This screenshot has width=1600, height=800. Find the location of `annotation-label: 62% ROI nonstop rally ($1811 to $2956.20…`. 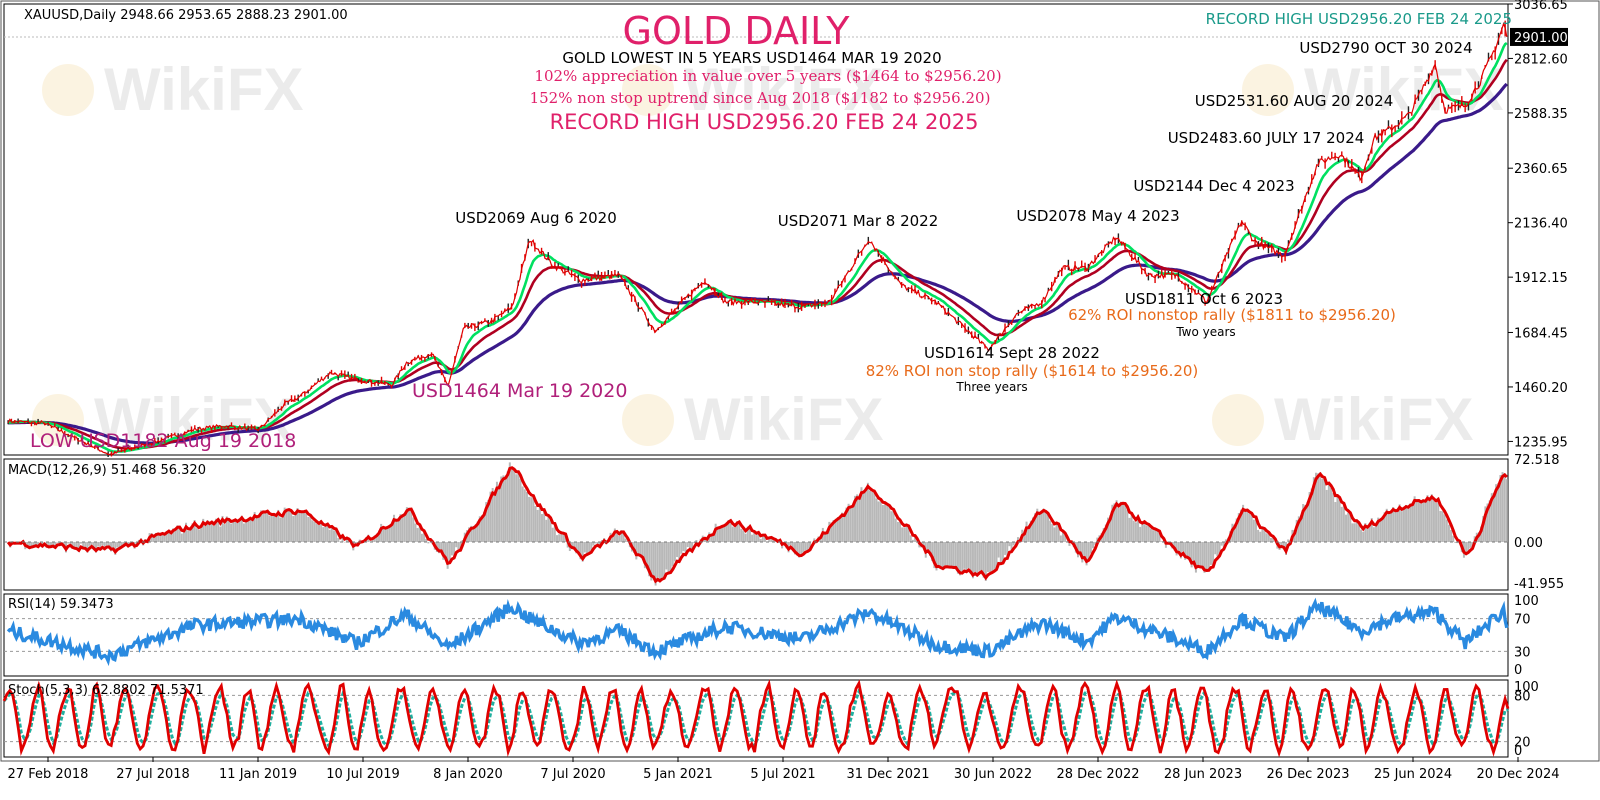

annotation-label: 62% ROI nonstop rally ($1811 to $2956.20… is located at coordinates (1232, 315).